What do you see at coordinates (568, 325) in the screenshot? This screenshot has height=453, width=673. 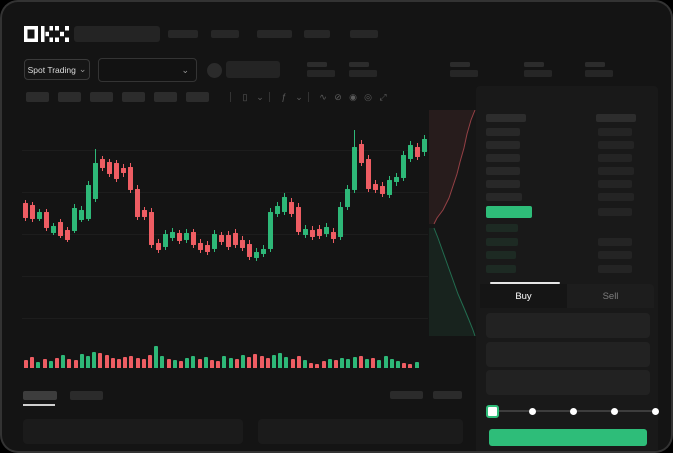 I see `price-input-placeholder` at bounding box center [568, 325].